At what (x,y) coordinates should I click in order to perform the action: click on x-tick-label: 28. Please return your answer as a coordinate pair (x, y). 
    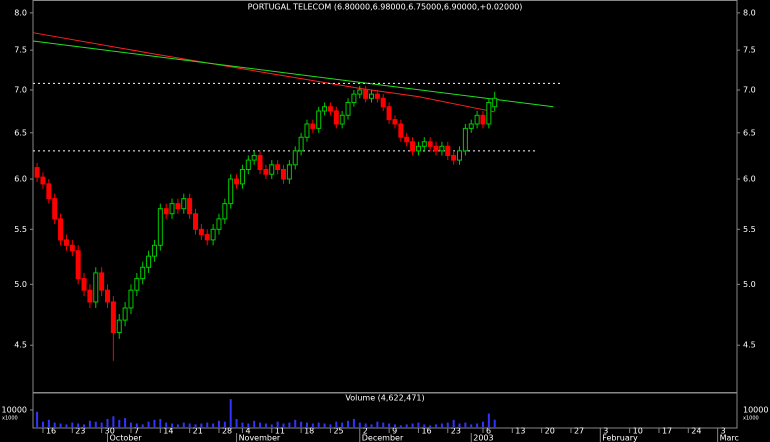
    Looking at the image, I should click on (227, 431).